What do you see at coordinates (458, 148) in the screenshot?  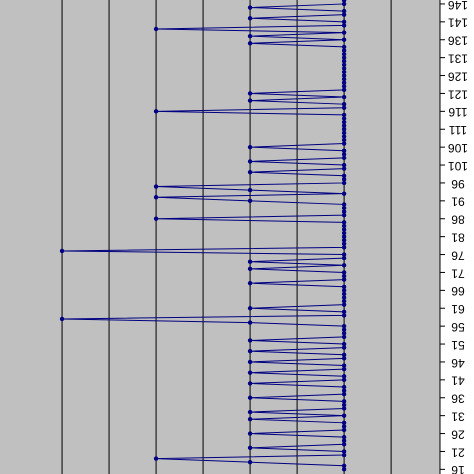 I see `x-tick-label: 106` at bounding box center [458, 148].